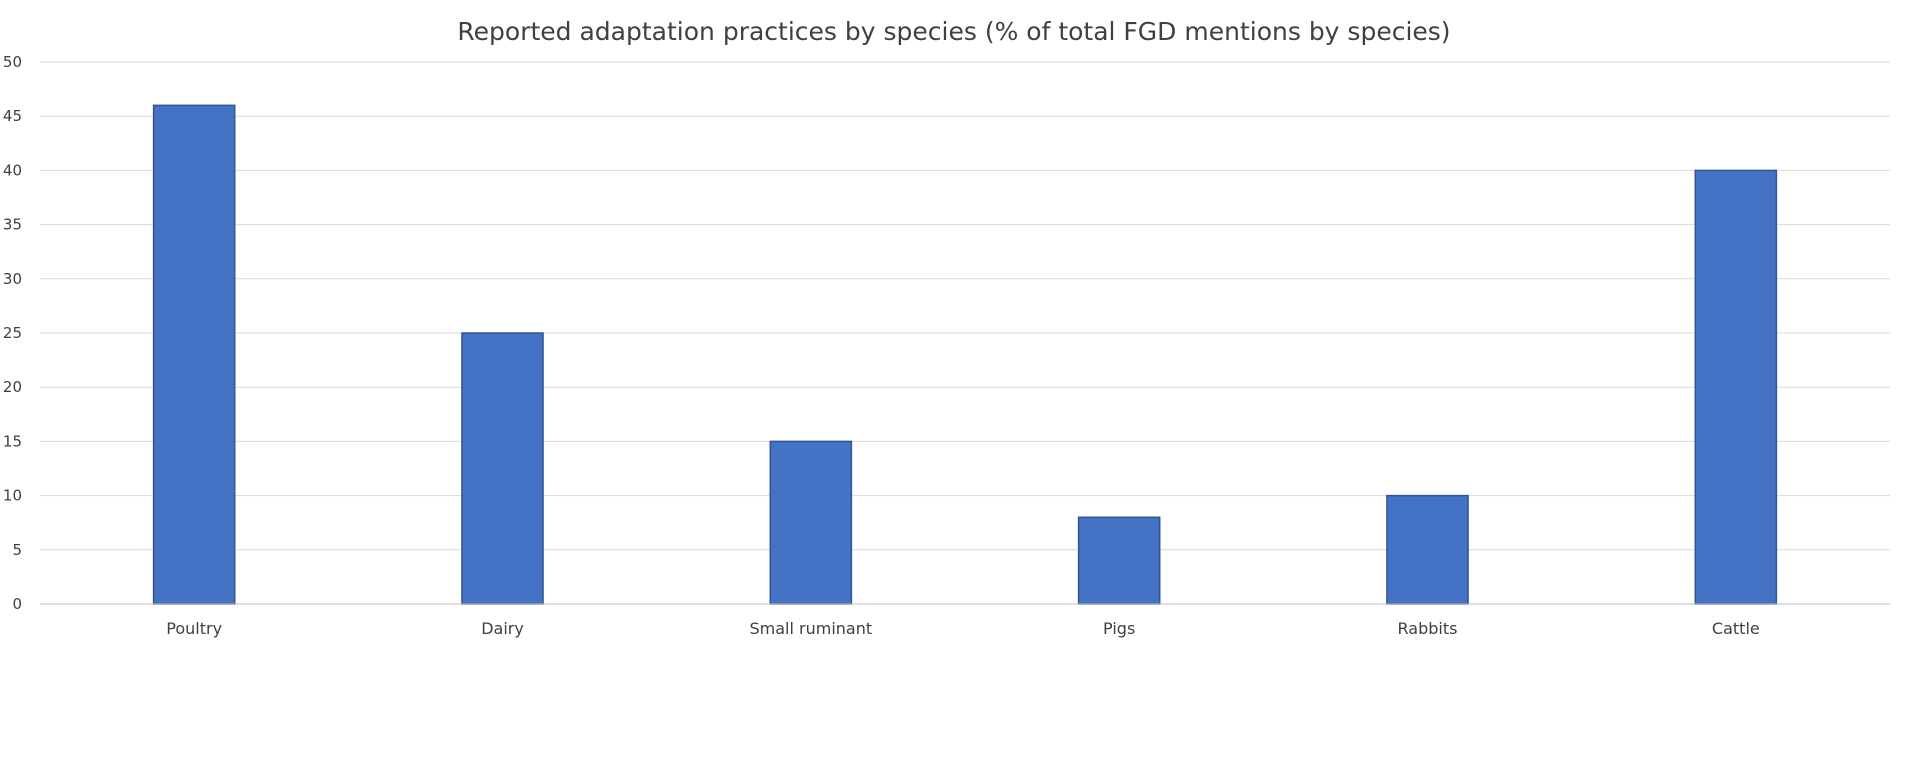  I want to click on x-category-label: Cattle, so click(1736, 628).